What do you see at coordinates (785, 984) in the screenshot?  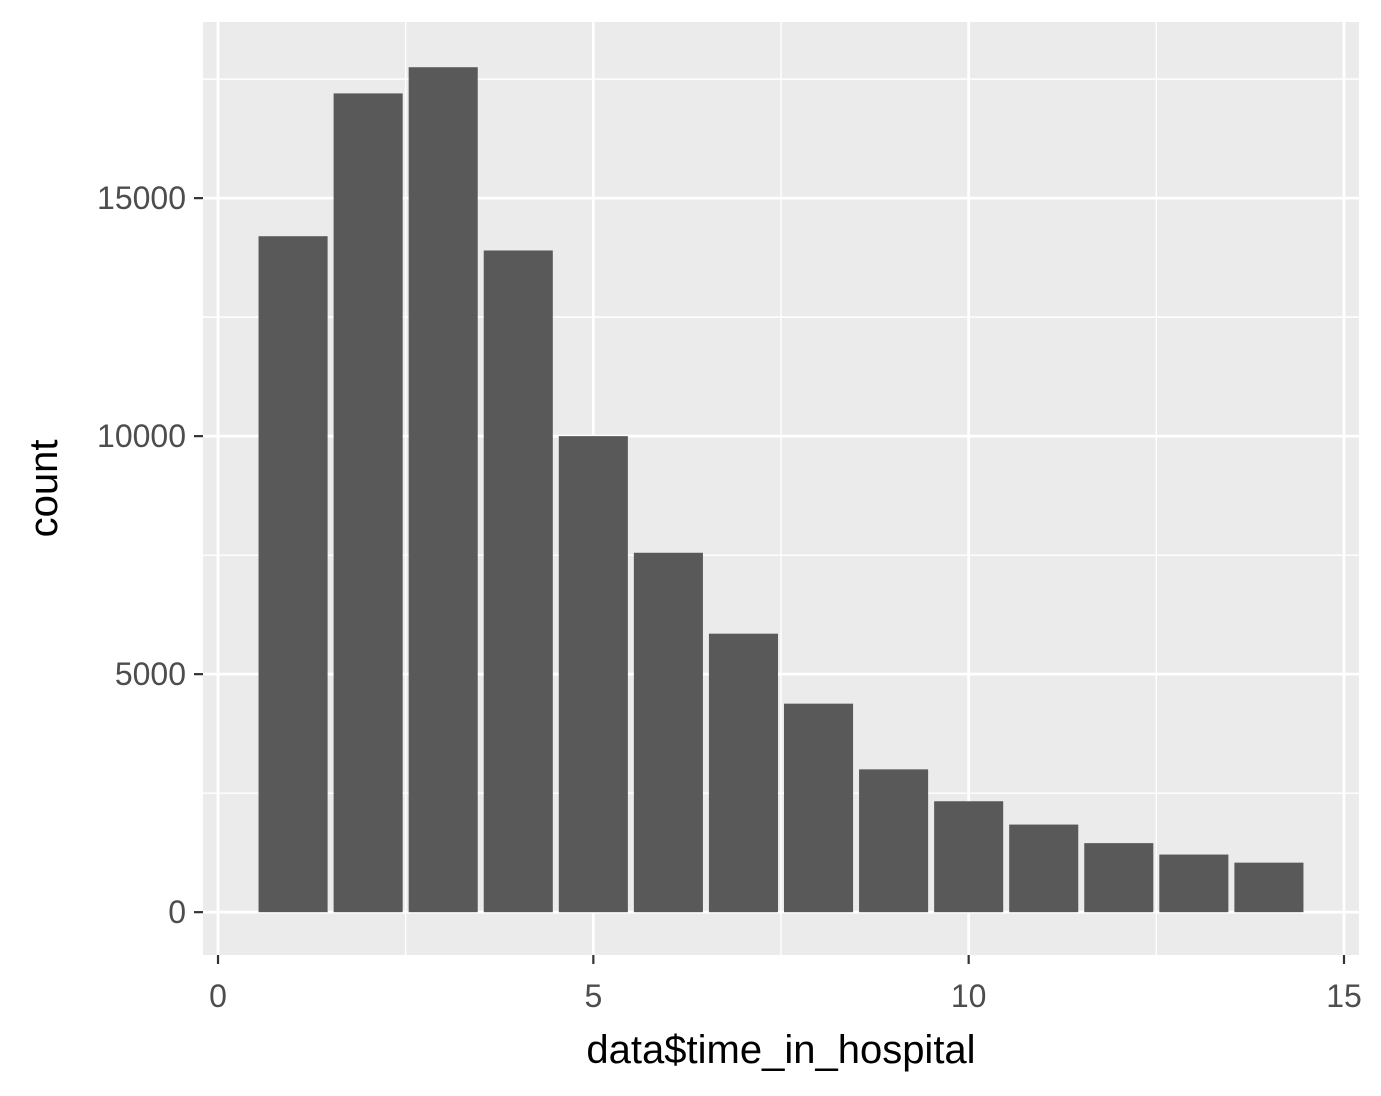 I see `x-axis: 0 5 10 15` at bounding box center [785, 984].